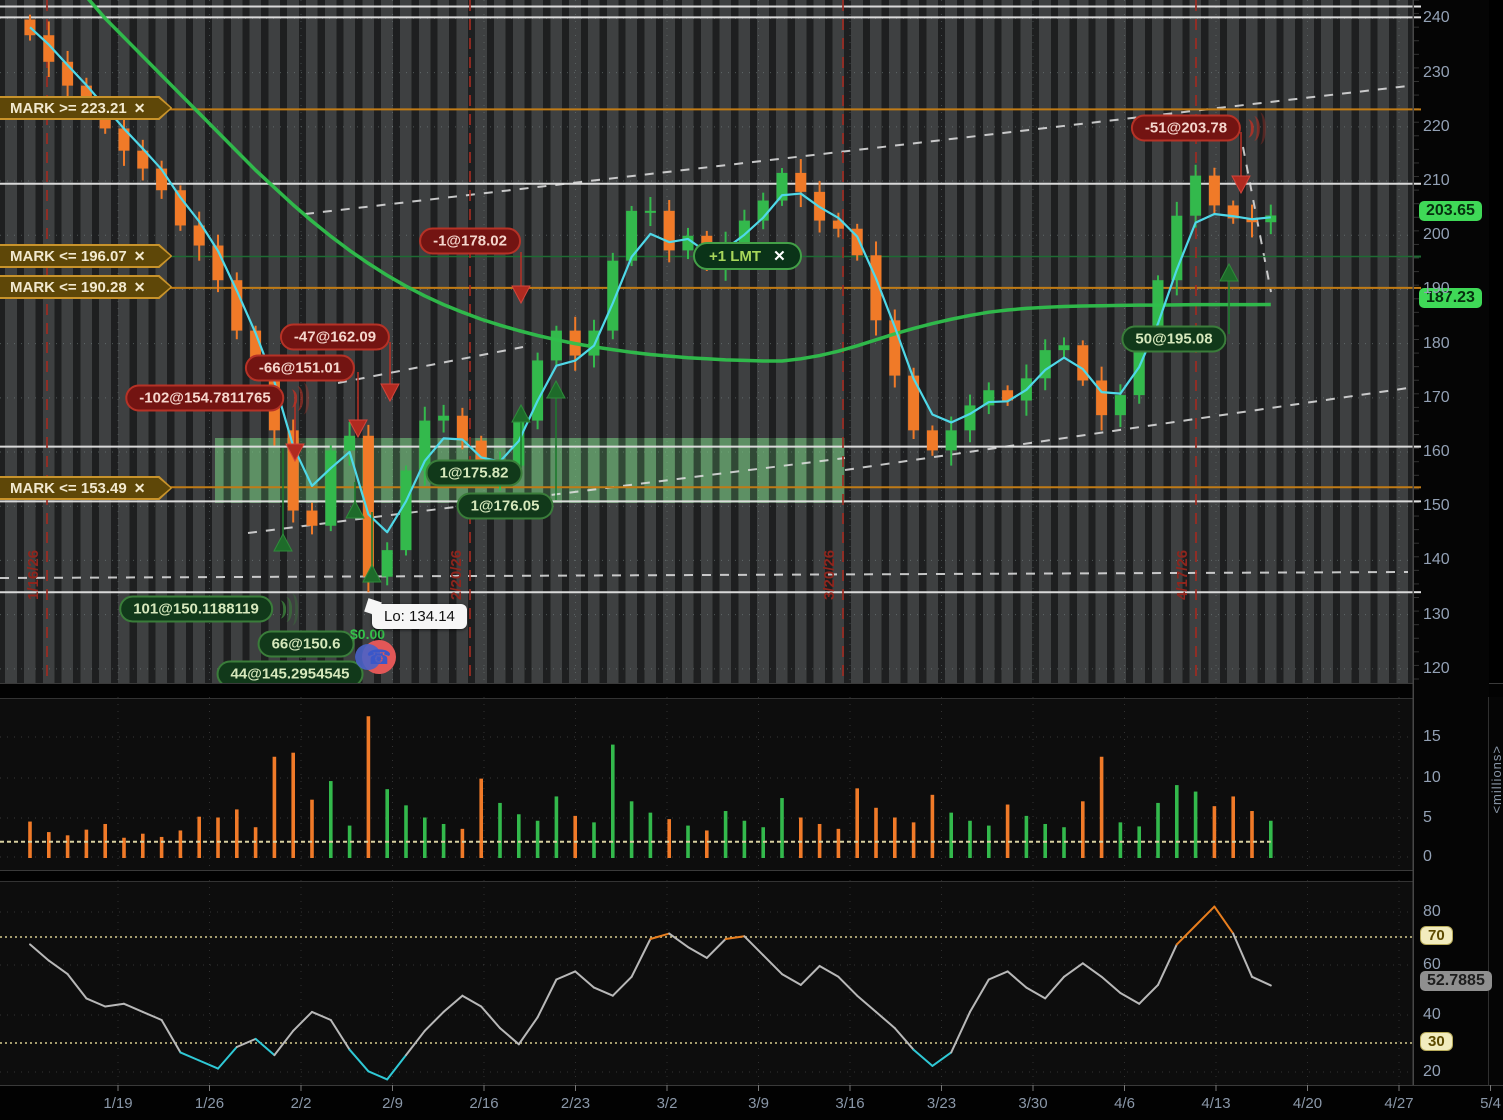 This screenshot has width=1503, height=1120. I want to click on price-tick-label: 120, so click(1436, 668).